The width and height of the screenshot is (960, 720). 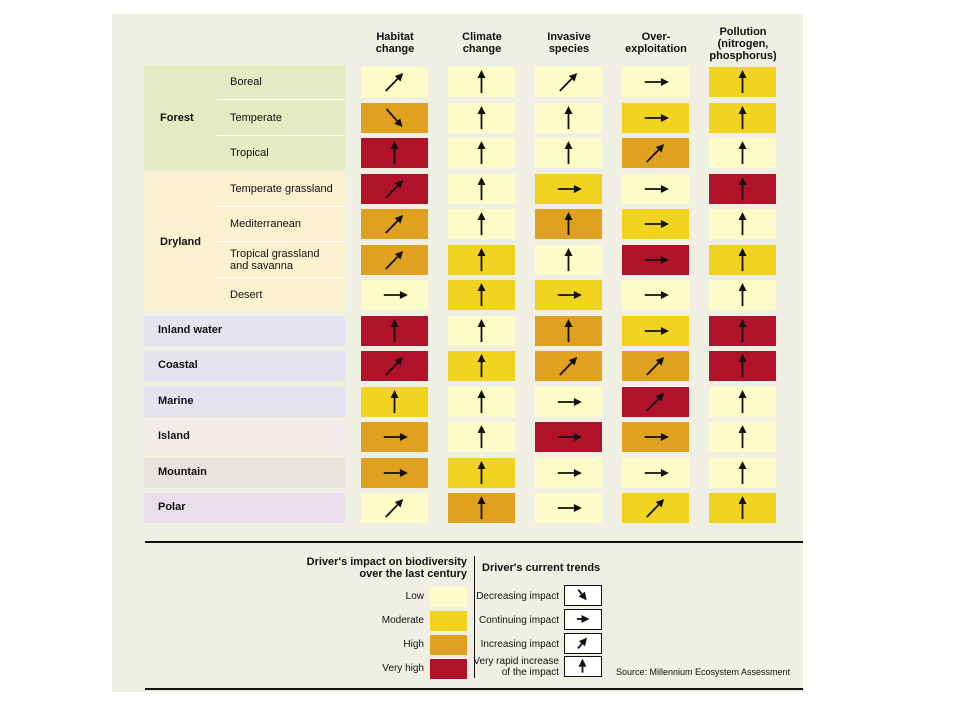 What do you see at coordinates (395, 43) in the screenshot?
I see `column-header-habitat: Habitat change` at bounding box center [395, 43].